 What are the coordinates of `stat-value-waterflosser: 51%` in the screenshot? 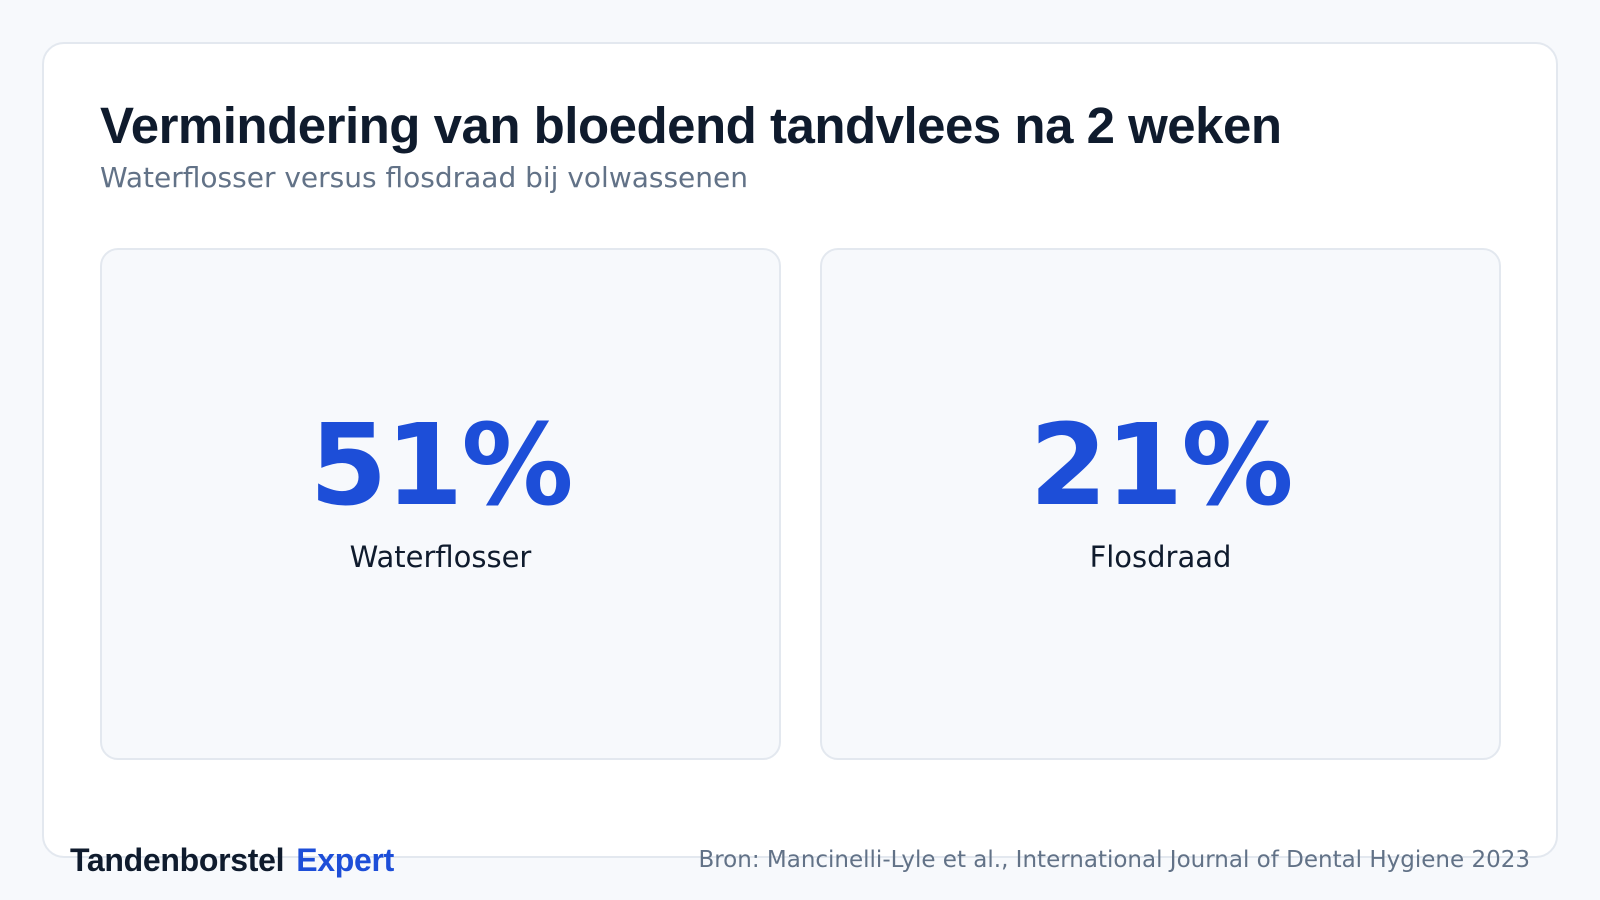 It's located at (441, 466).